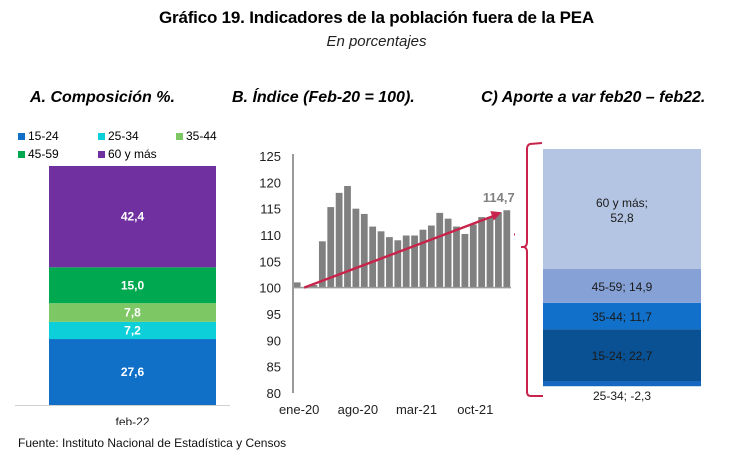 Image resolution: width=753 pixels, height=459 pixels. Describe the element at coordinates (593, 97) in the screenshot. I see `panel-c-title: C) Aporte a var feb20 – feb22.` at that location.